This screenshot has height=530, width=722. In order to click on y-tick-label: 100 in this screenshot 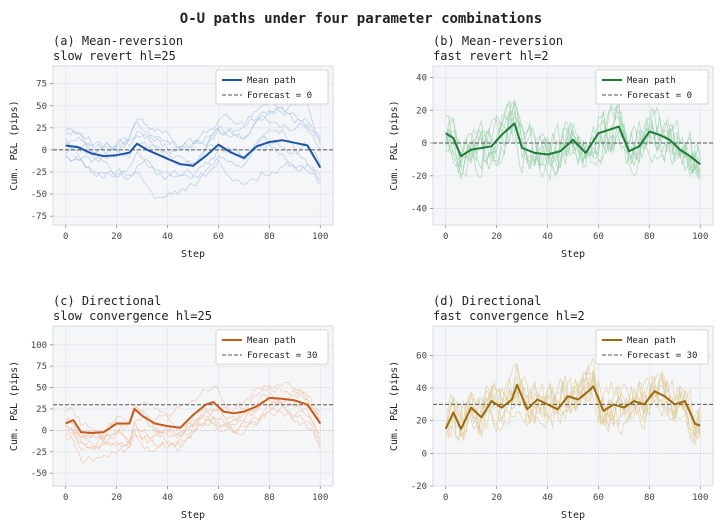, I will do `click(39, 346)`.